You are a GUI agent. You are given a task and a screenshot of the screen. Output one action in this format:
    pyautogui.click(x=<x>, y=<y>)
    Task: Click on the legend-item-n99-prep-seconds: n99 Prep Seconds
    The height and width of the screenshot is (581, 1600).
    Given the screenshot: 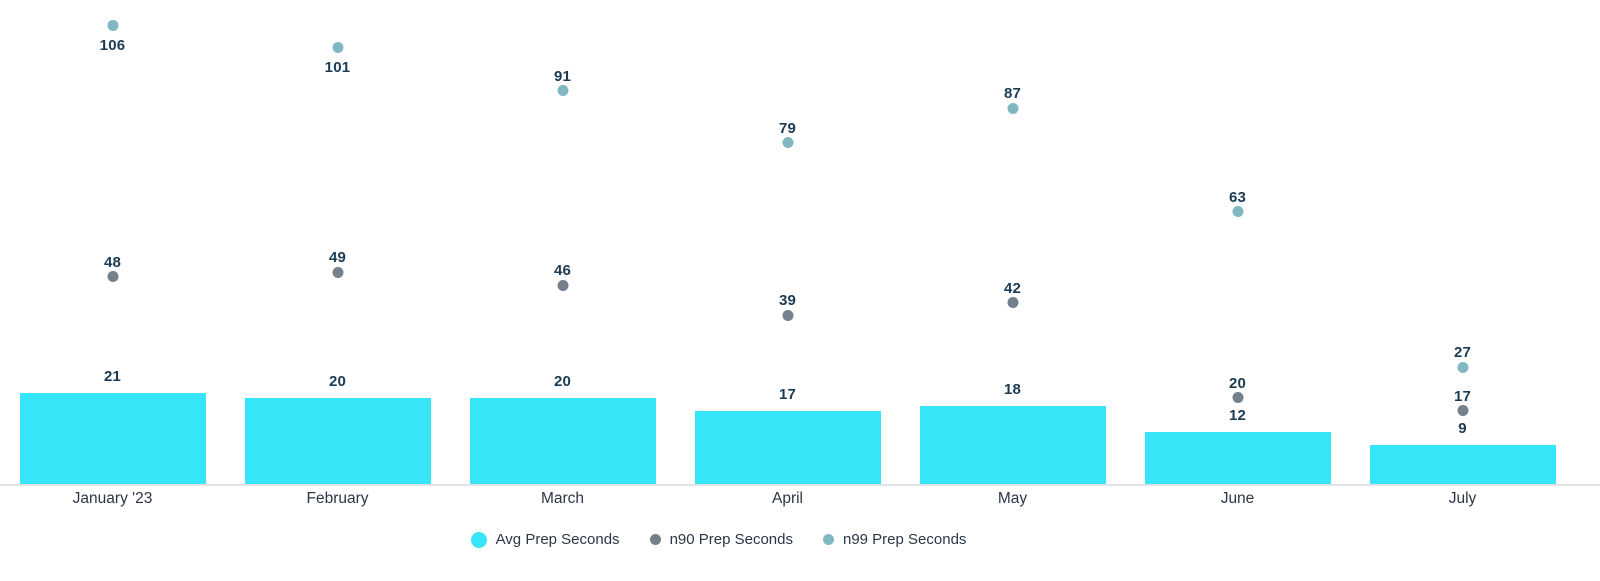 What is the action you would take?
    pyautogui.click(x=894, y=539)
    